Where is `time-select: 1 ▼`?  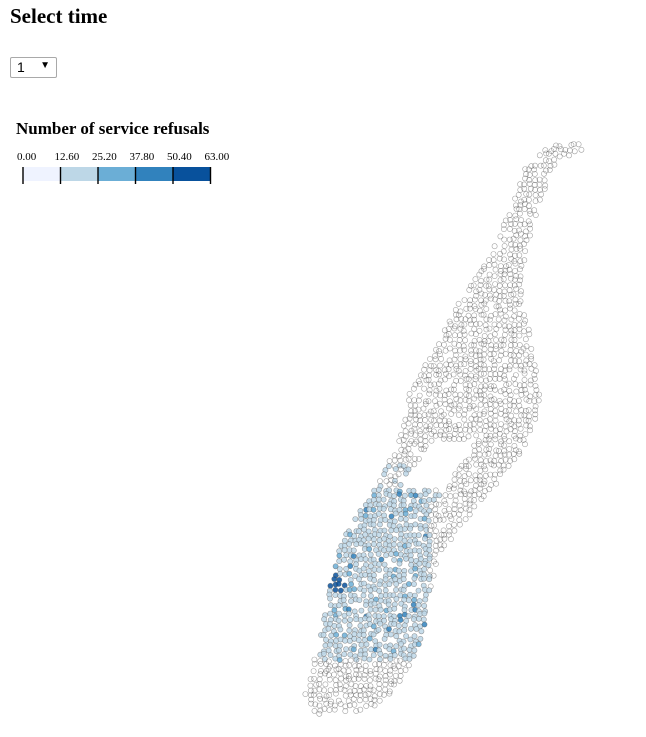
time-select: 1 ▼ is located at coordinates (33, 67).